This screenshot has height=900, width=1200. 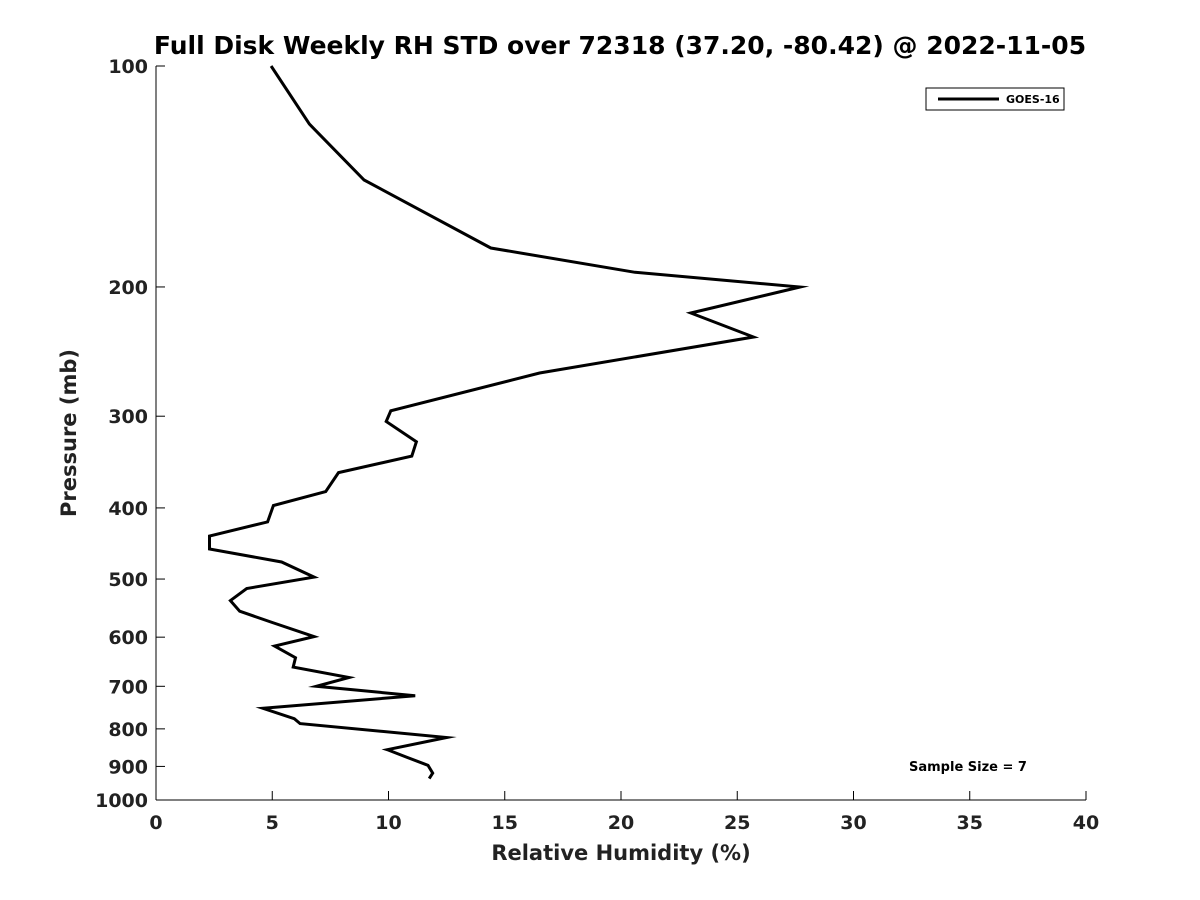 I want to click on y-axis-label: Pressure (mb), so click(x=69, y=433).